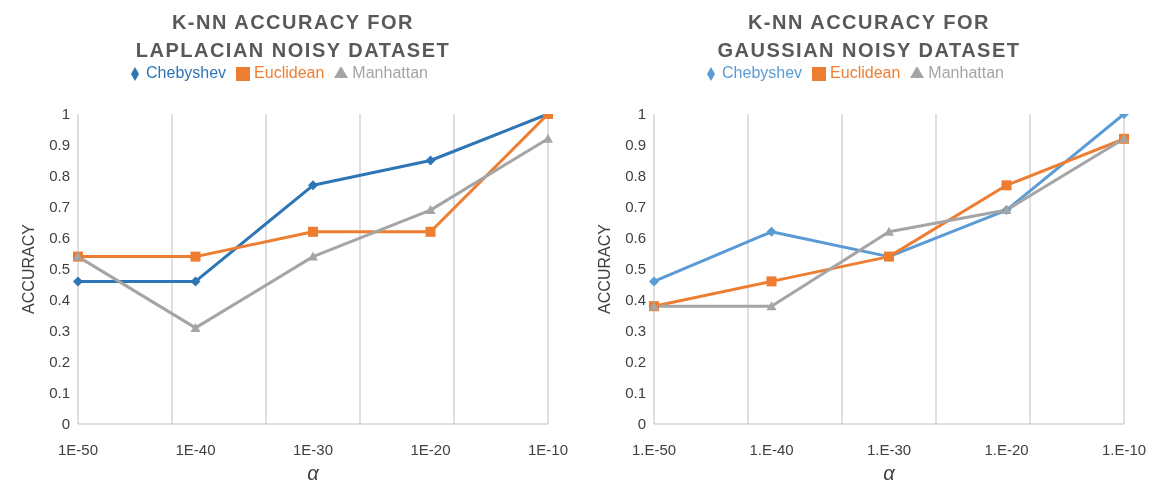 The height and width of the screenshot is (503, 1162). What do you see at coordinates (771, 449) in the screenshot?
I see `x-tick-label: 1.E-40` at bounding box center [771, 449].